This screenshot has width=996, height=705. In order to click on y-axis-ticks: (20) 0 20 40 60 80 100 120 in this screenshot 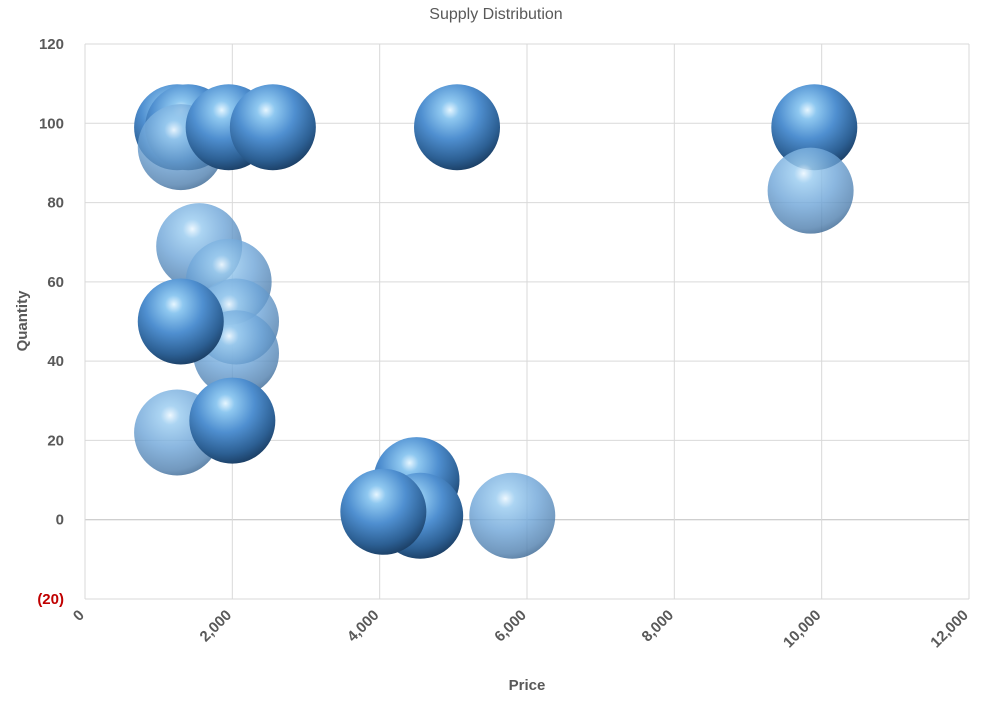, I will do `click(50, 322)`.